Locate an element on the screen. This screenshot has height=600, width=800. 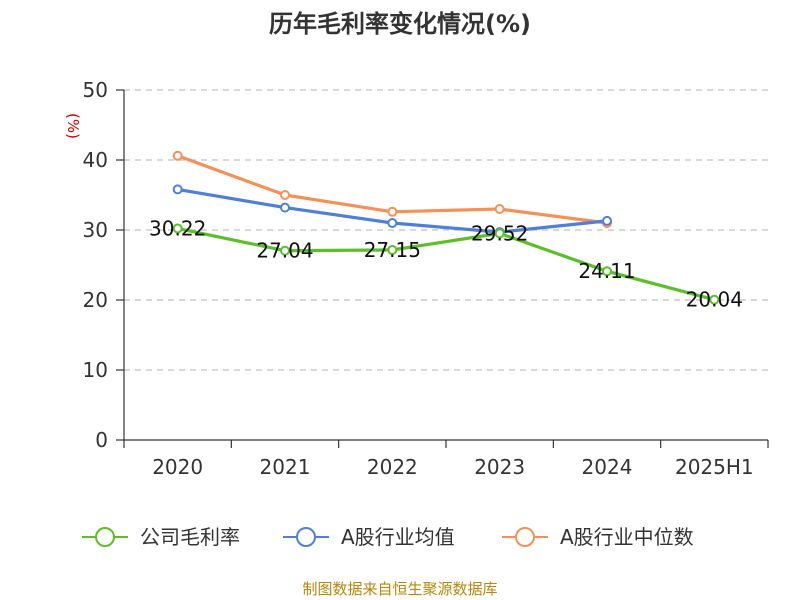
source-note: 制图数据来自恒生聚源数据库 is located at coordinates (400, 589).